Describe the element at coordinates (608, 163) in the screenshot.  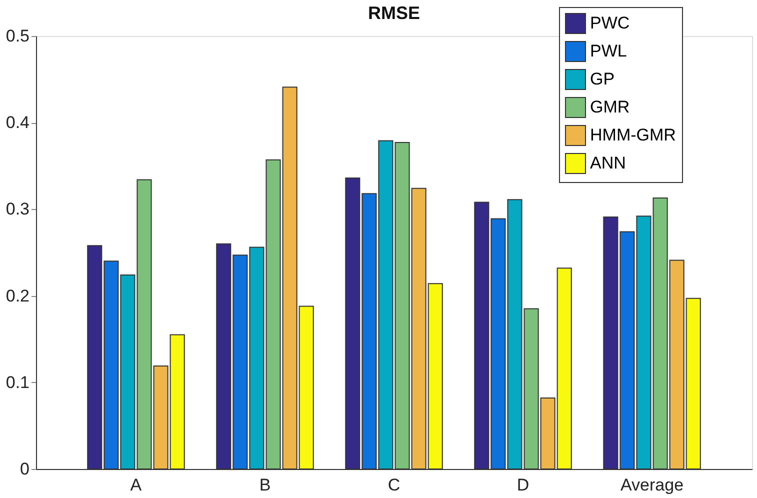
I see `legend-label: ANN` at that location.